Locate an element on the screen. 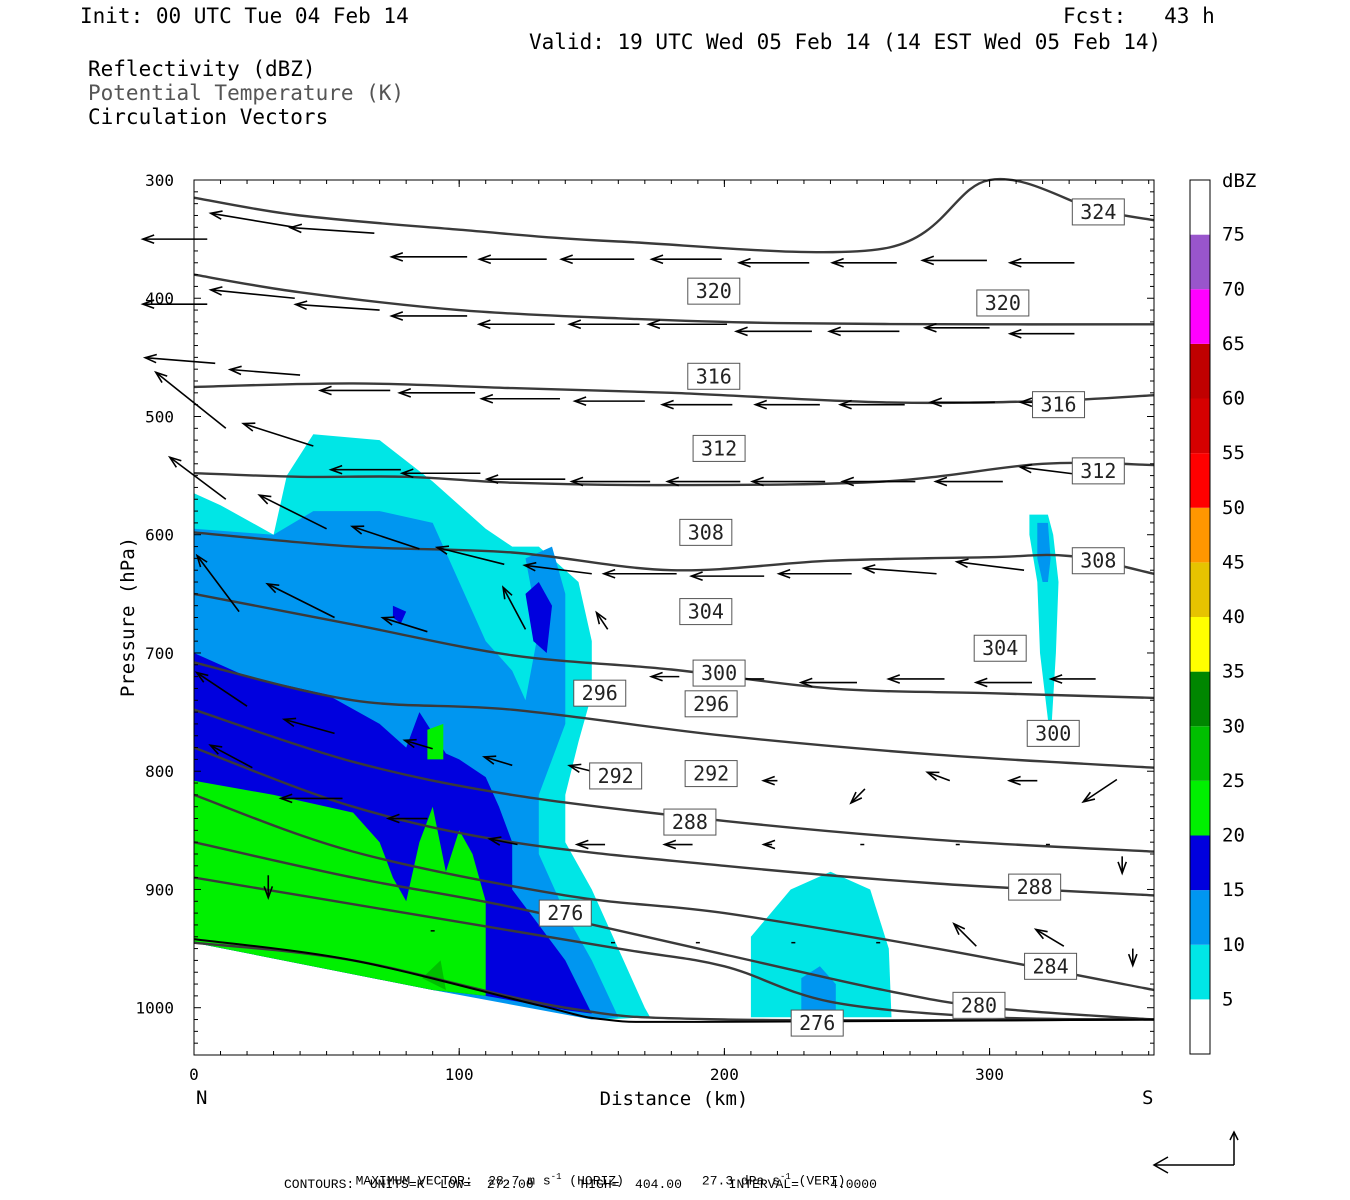 The width and height of the screenshot is (1350, 1200). south-label: S is located at coordinates (1147, 1098).